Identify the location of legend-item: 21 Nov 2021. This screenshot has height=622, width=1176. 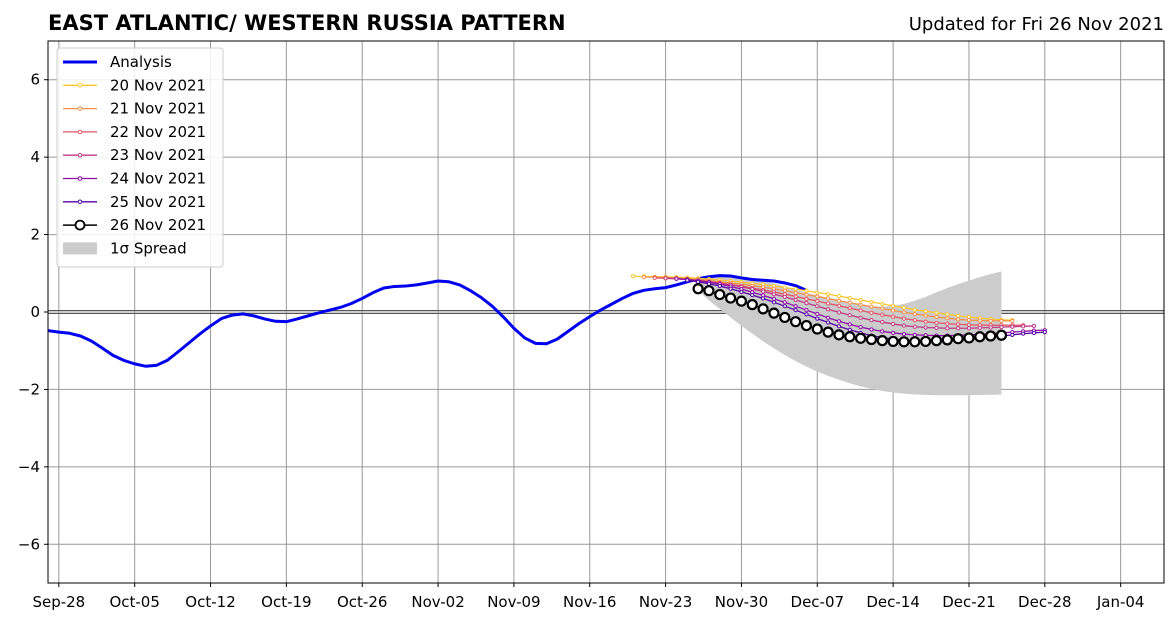
(134, 109).